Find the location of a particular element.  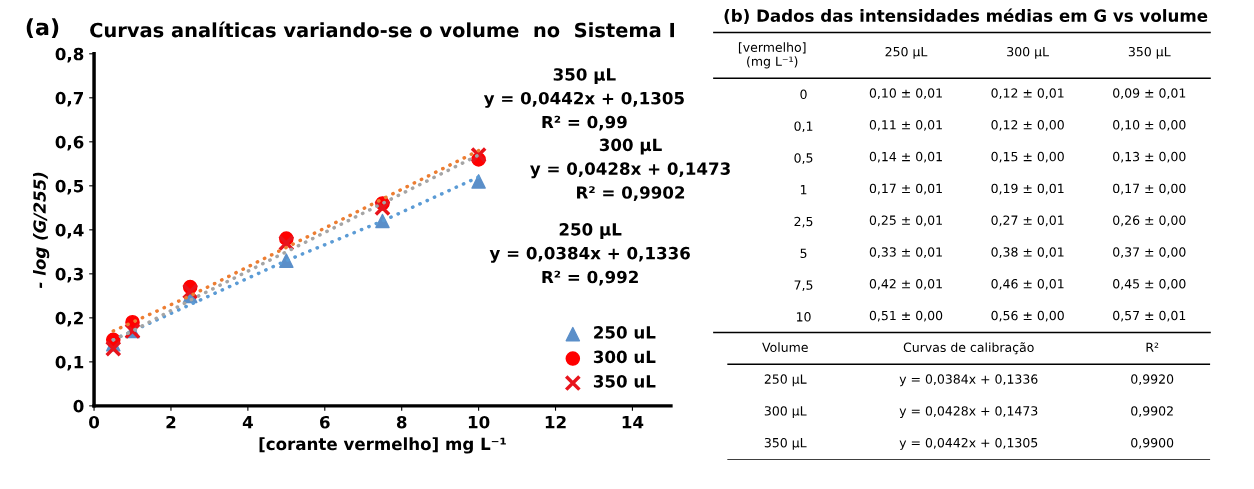

annotation: 300 µL y = 0,0428x + 0,1473 R² = 0,9902 is located at coordinates (630, 169).